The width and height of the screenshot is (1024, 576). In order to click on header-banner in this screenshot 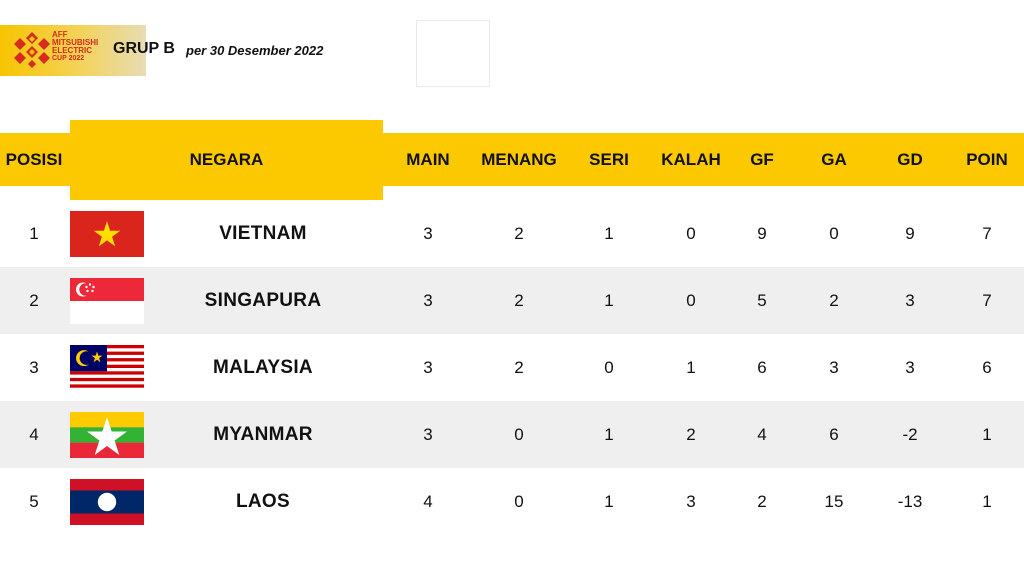, I will do `click(73, 50)`.